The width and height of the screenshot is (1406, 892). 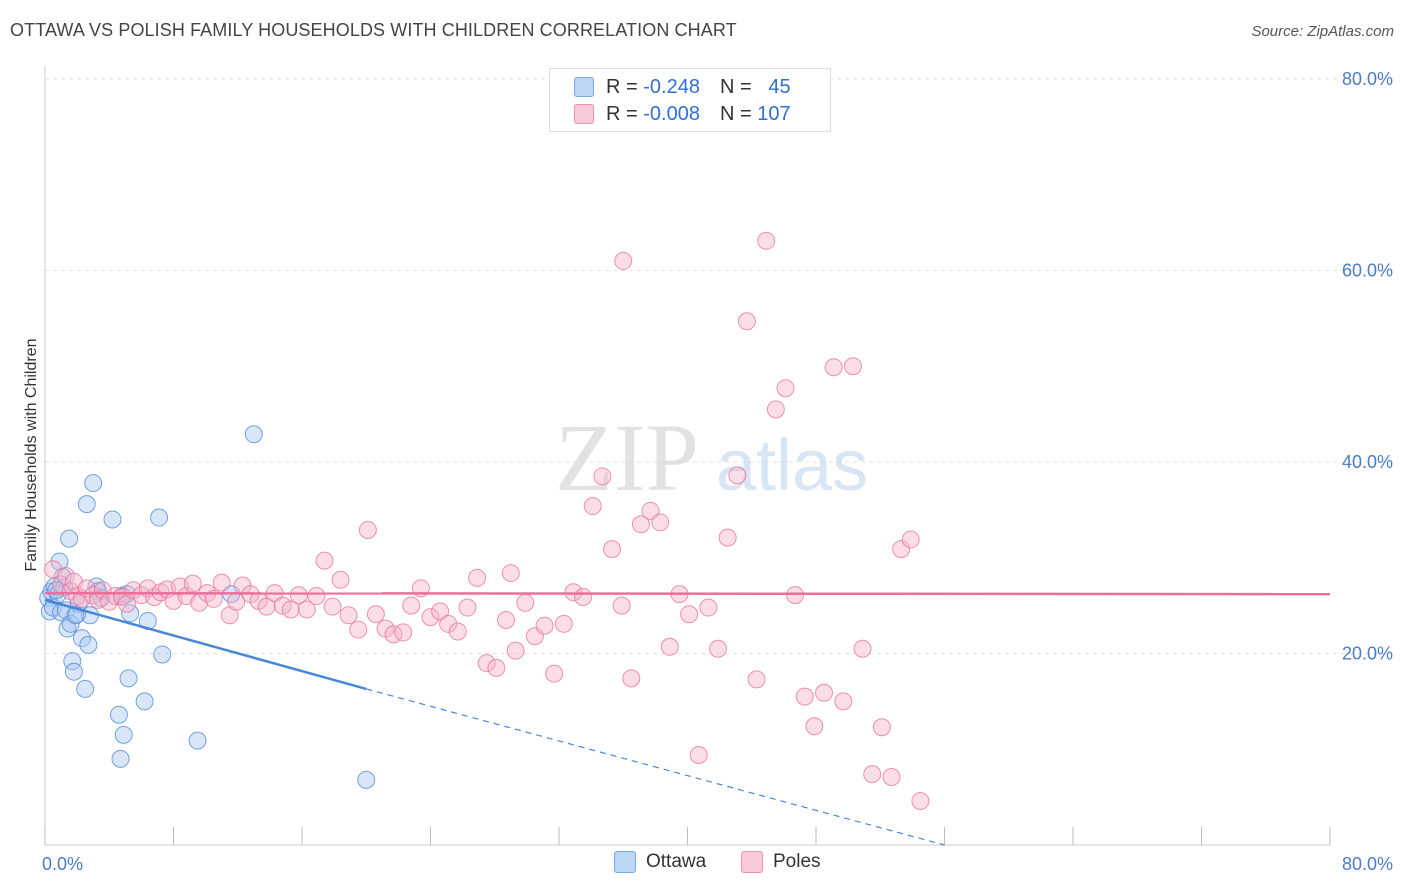 I want to click on legend-row-poles: R = -0.008 N = 107, so click(x=682, y=114).